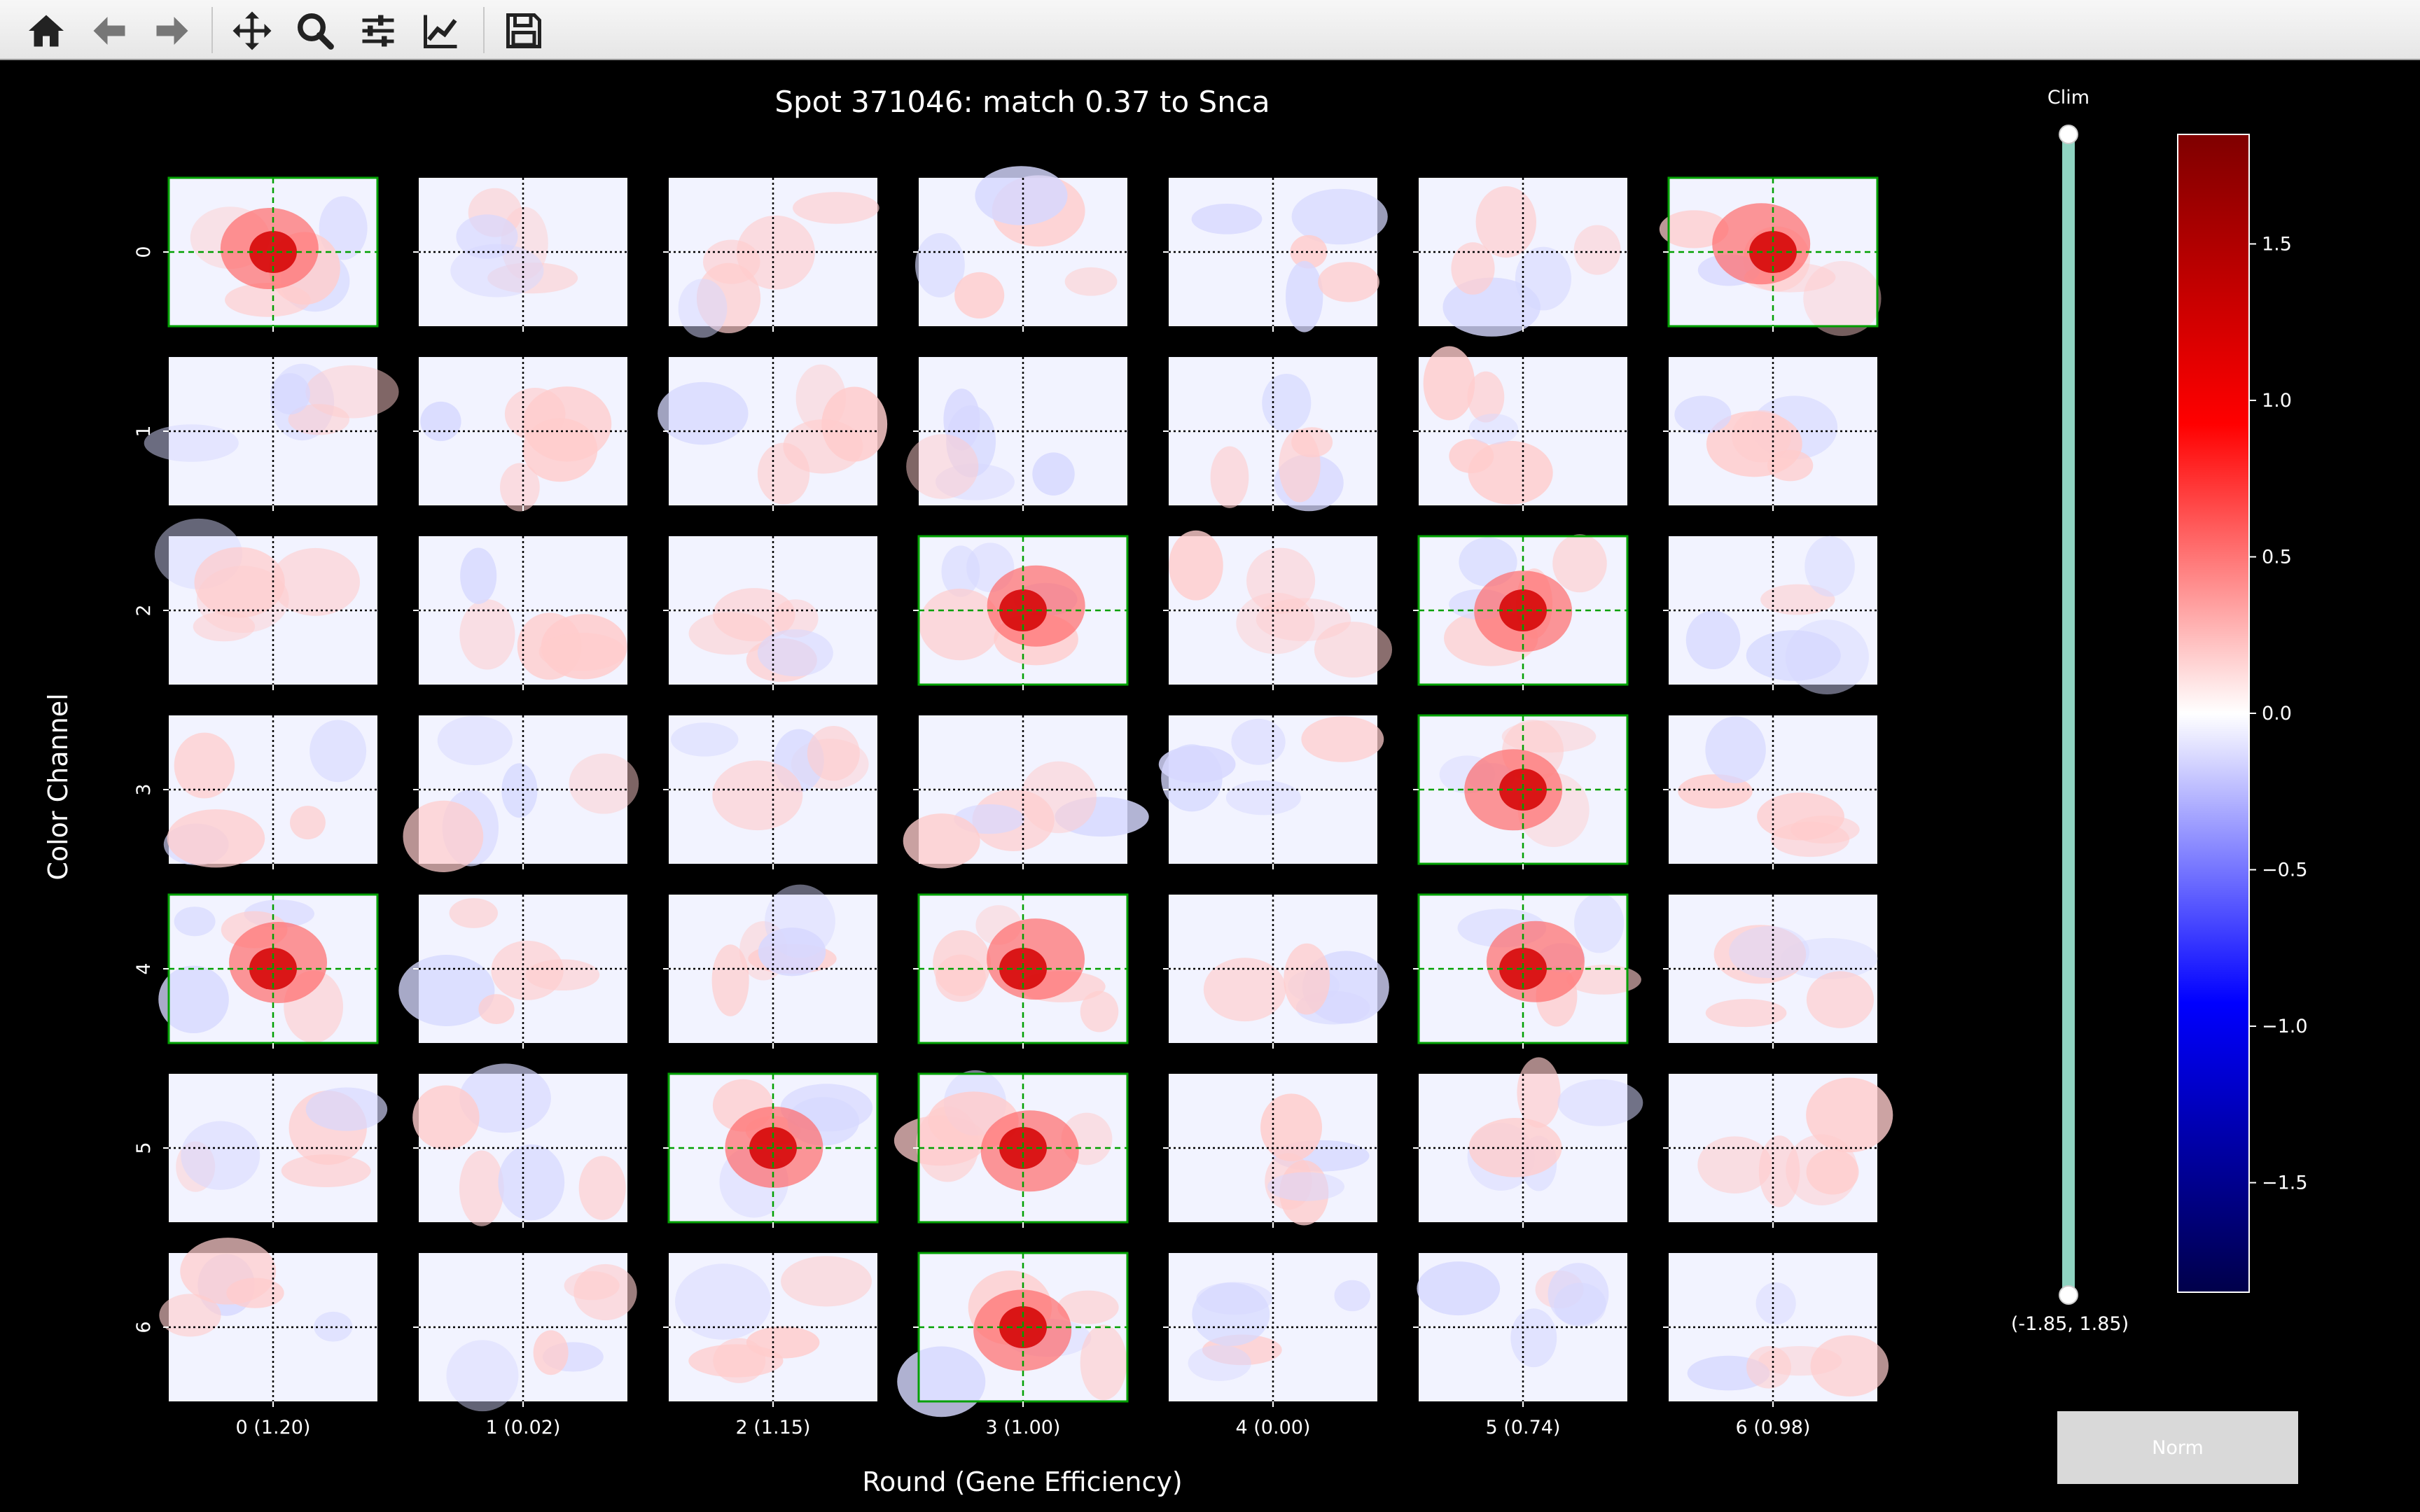 The image size is (2420, 1512). I want to click on clim-label: Clim, so click(2068, 97).